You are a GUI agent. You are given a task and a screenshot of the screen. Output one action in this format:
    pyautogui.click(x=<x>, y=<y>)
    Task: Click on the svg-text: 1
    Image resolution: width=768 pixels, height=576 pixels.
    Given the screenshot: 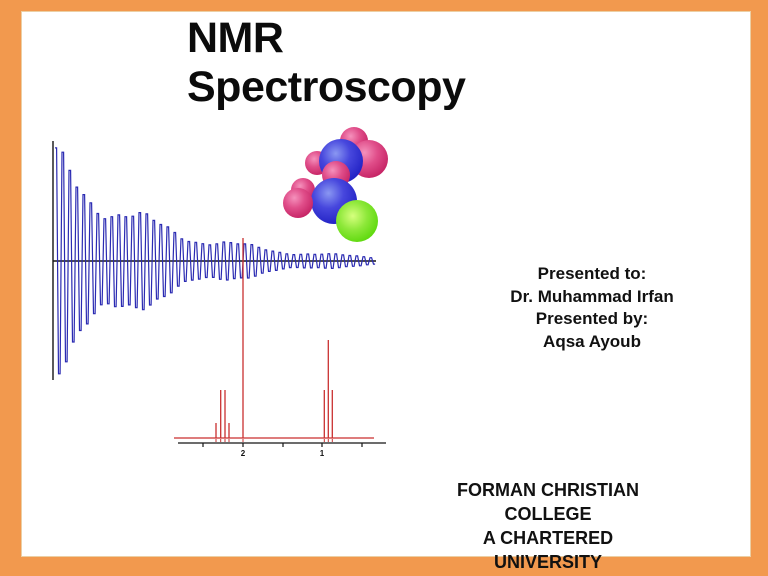 What is the action you would take?
    pyautogui.click(x=322, y=453)
    